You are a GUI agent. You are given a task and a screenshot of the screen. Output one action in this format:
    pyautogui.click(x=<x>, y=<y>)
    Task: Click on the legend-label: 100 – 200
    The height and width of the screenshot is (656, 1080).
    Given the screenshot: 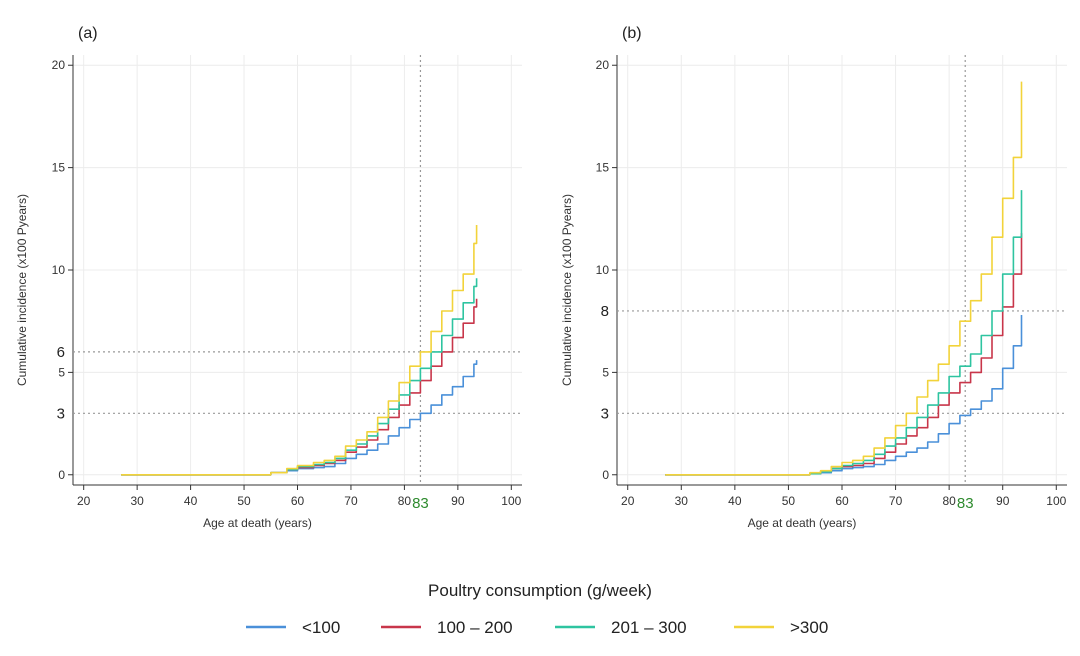 What is the action you would take?
    pyautogui.click(x=475, y=627)
    